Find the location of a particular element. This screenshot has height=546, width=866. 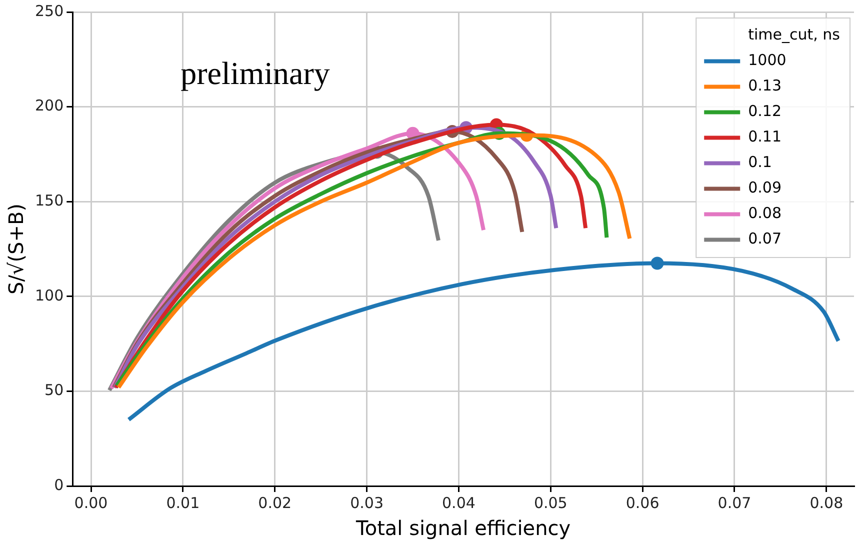

x-axis-title: Total signal efficiency is located at coordinates (463, 528).